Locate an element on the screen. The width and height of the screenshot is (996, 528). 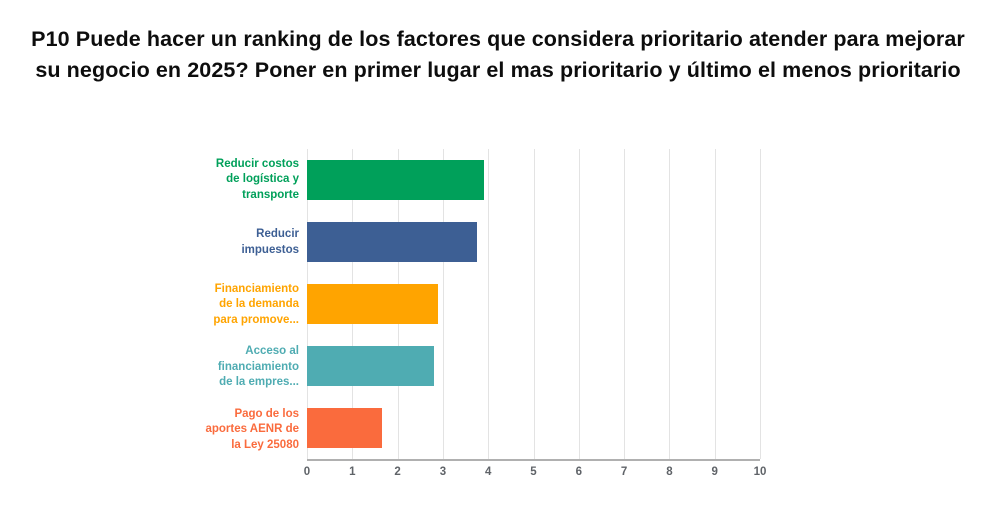
x-tick-label-6: 6 is located at coordinates (578, 472).